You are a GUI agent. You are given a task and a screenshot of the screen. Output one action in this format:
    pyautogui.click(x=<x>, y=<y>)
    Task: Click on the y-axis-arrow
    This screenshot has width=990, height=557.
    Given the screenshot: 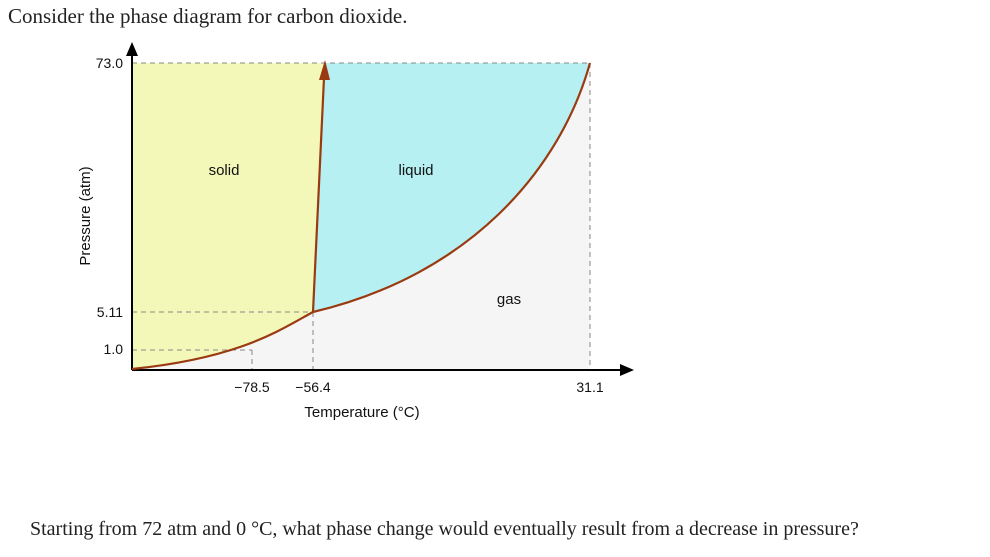 What is the action you would take?
    pyautogui.click(x=132, y=49)
    